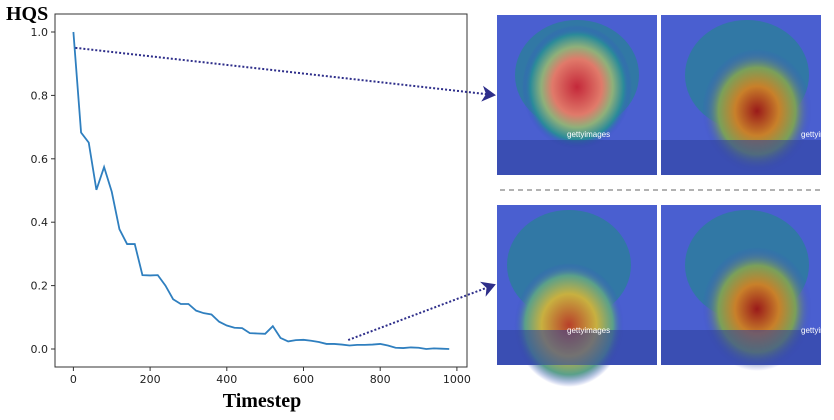  What do you see at coordinates (262, 401) in the screenshot?
I see `x-axis-label: Timestep` at bounding box center [262, 401].